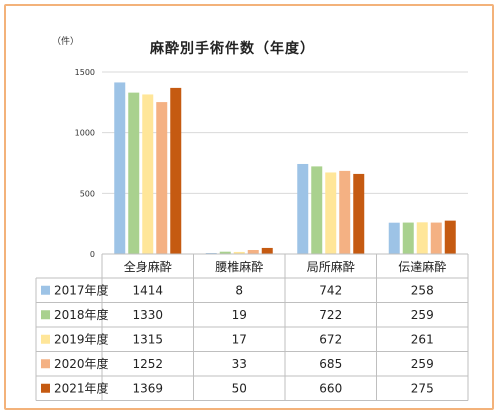  Describe the element at coordinates (85, 72) in the screenshot. I see `y-tick-label: 1500` at that location.